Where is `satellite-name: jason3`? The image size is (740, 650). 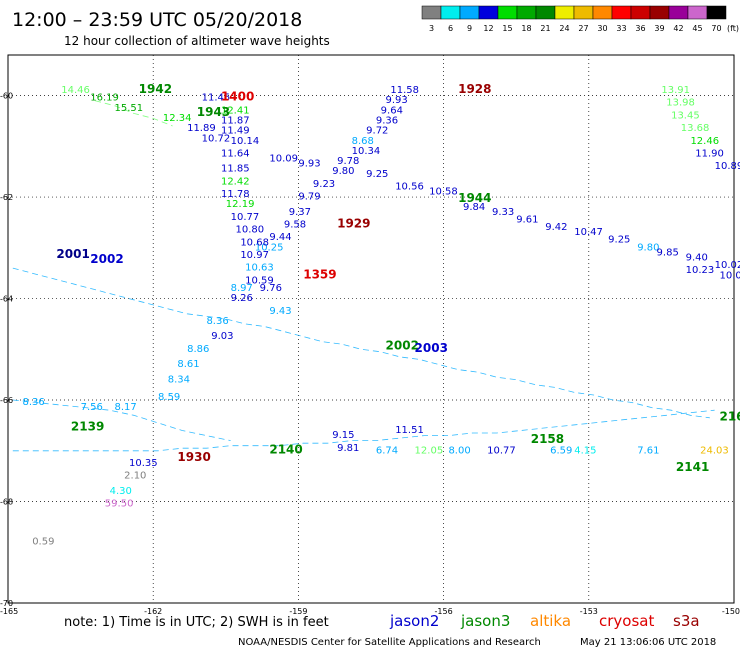 satellite-name: jason3 is located at coordinates (485, 621).